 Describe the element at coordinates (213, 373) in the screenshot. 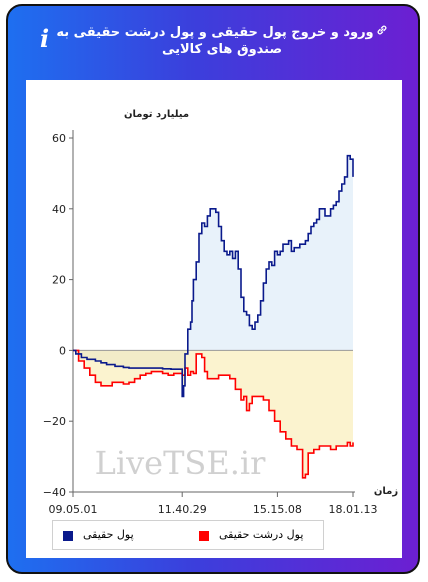

I see `area-real-money-negative` at that location.